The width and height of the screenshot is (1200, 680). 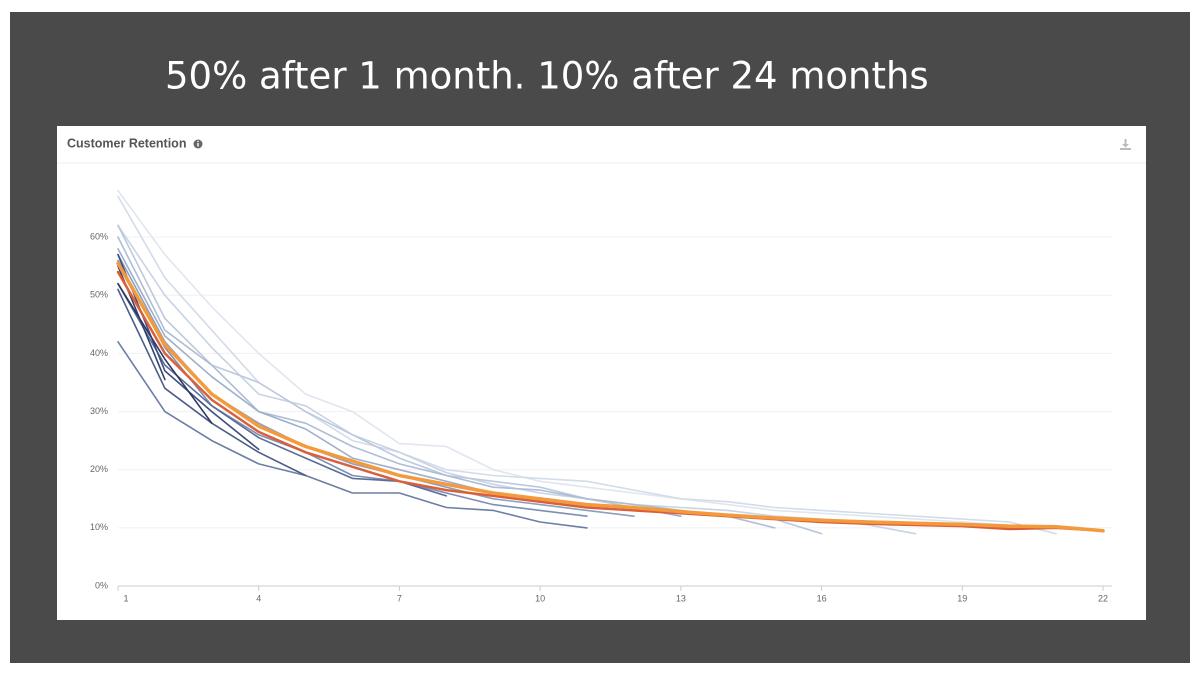 What do you see at coordinates (547, 76) in the screenshot?
I see `slide-title: 50% after 1 month. 10% after 24 months` at bounding box center [547, 76].